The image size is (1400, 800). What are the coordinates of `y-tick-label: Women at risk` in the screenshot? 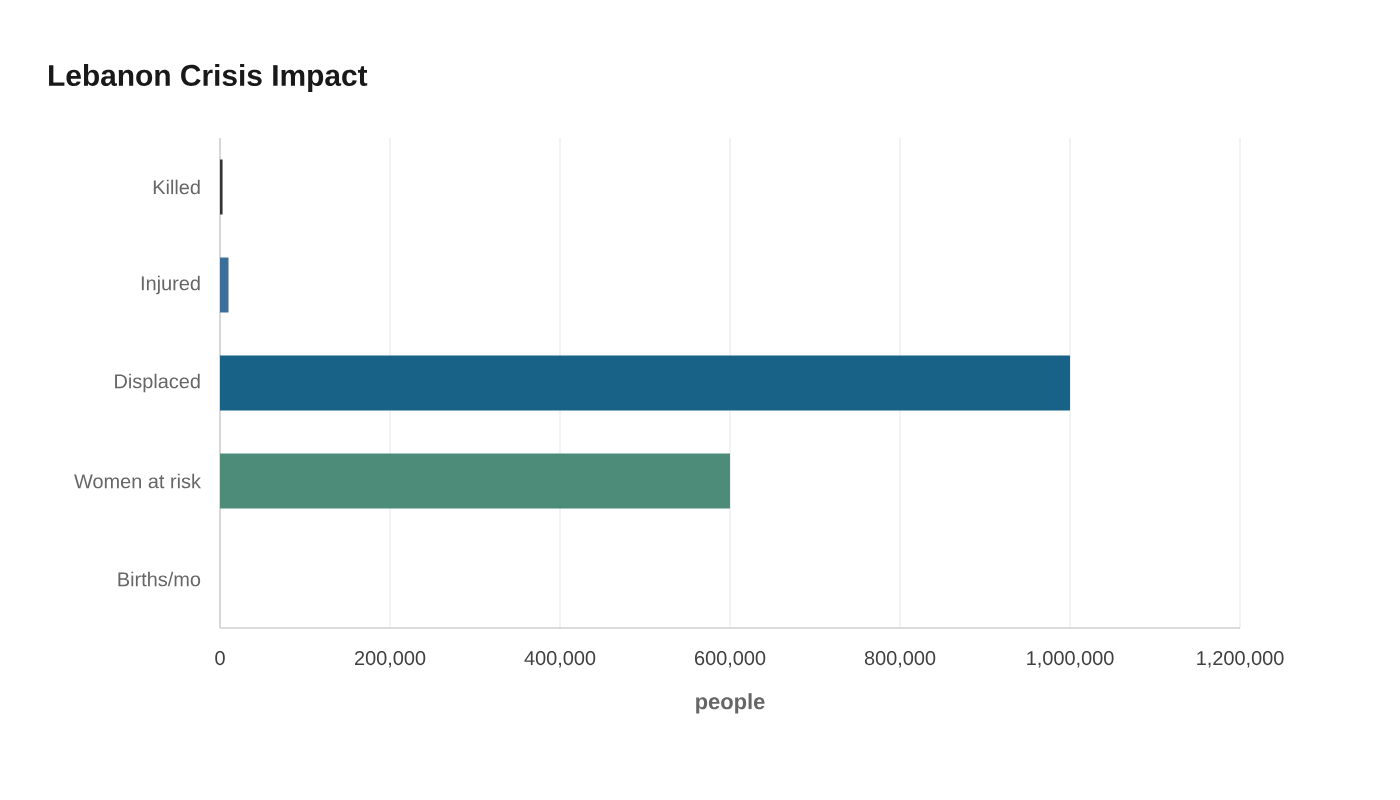 It's located at (137, 481).